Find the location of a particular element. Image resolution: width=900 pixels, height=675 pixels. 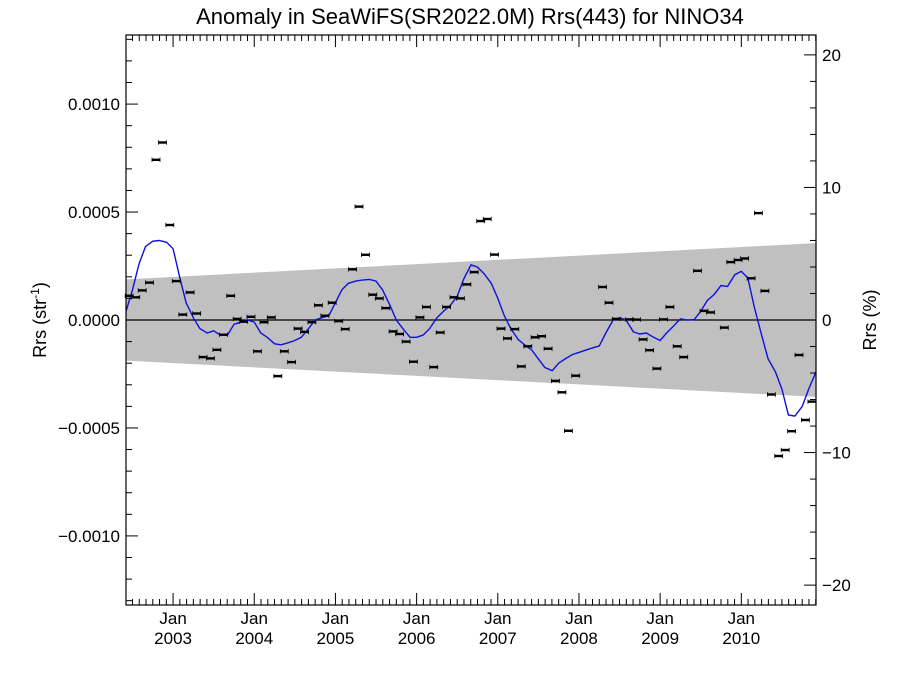

left-tick-label: −0.0010 is located at coordinates (89, 536).